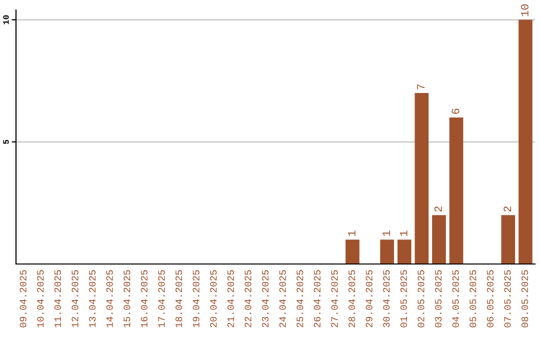 The image size is (540, 340). I want to click on x-tick-label: 08.05.2025, so click(524, 299).